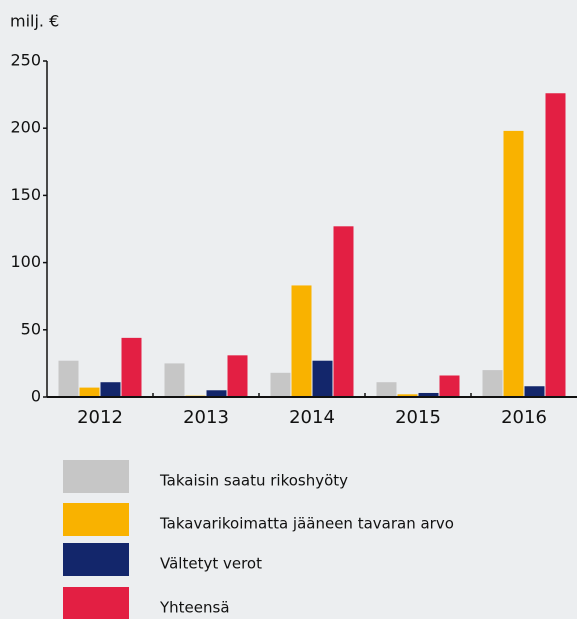 This screenshot has width=577, height=619. What do you see at coordinates (34, 21) in the screenshot?
I see `y-axis-label: milj. €` at bounding box center [34, 21].